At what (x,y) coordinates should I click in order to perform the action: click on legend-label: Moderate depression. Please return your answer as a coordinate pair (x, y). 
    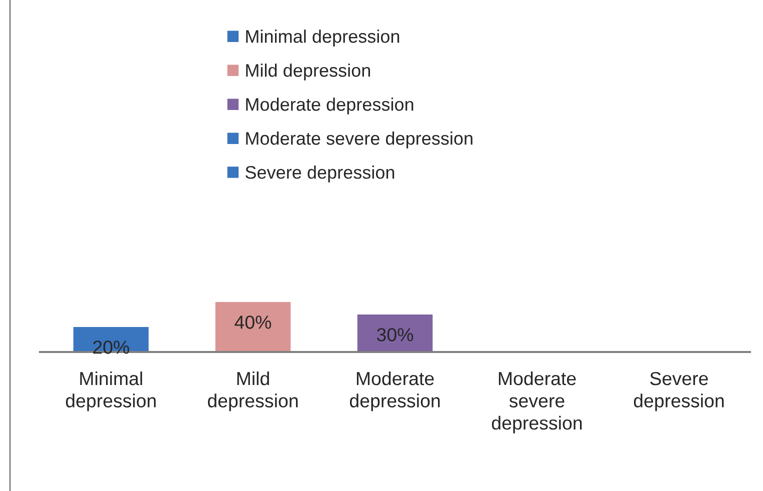
    Looking at the image, I should click on (330, 106).